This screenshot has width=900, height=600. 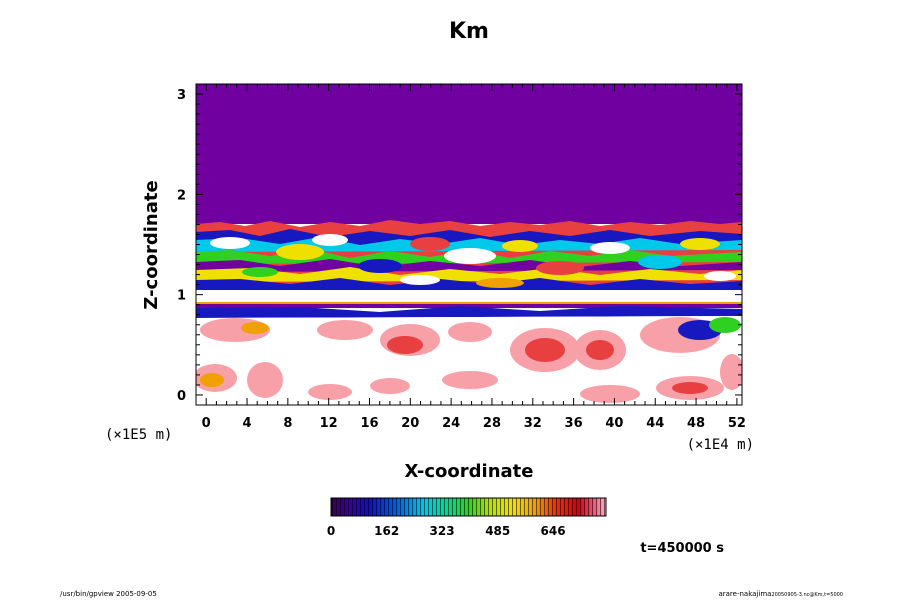 What do you see at coordinates (138, 435) in the screenshot?
I see `y-scale-note: (×1E5 m)` at bounding box center [138, 435].